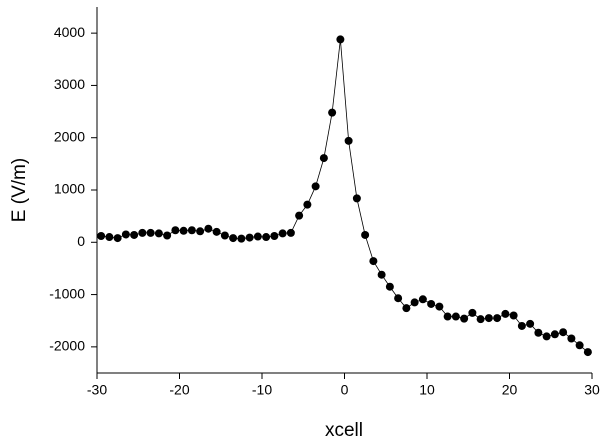  I want to click on x-tick-label: 30, so click(592, 390).